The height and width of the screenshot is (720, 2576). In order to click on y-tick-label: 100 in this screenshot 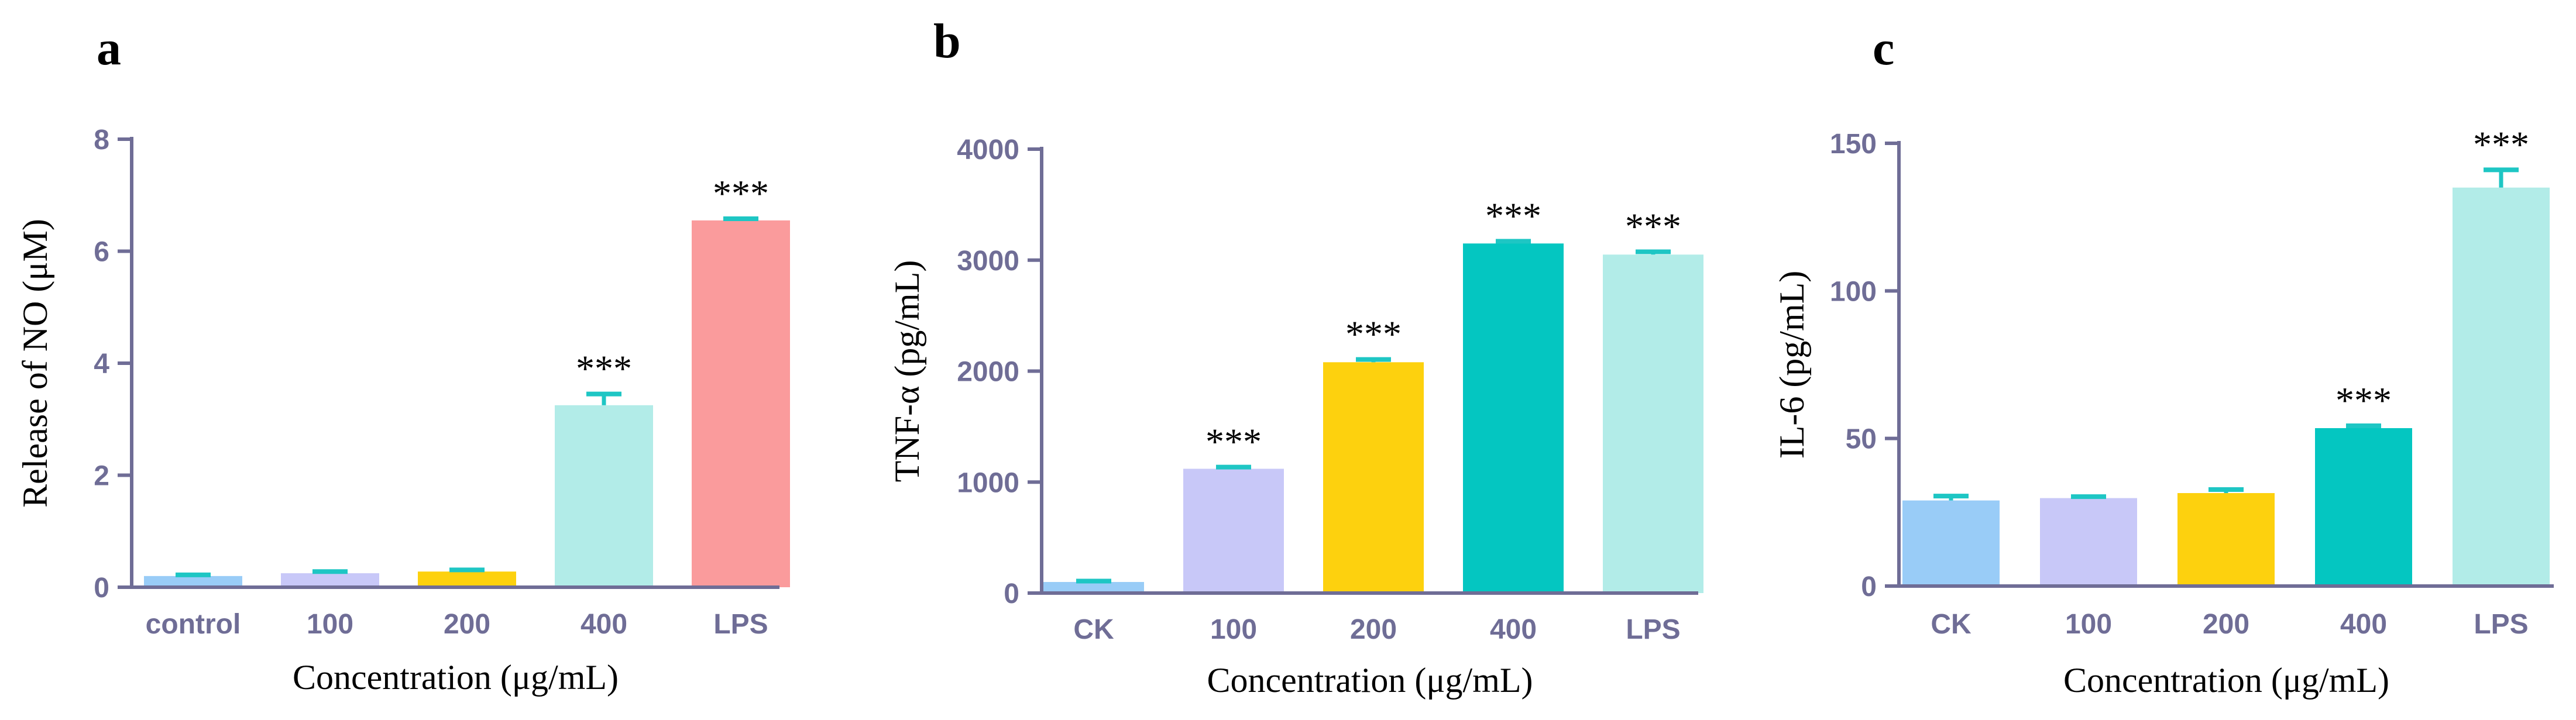, I will do `click(1854, 291)`.